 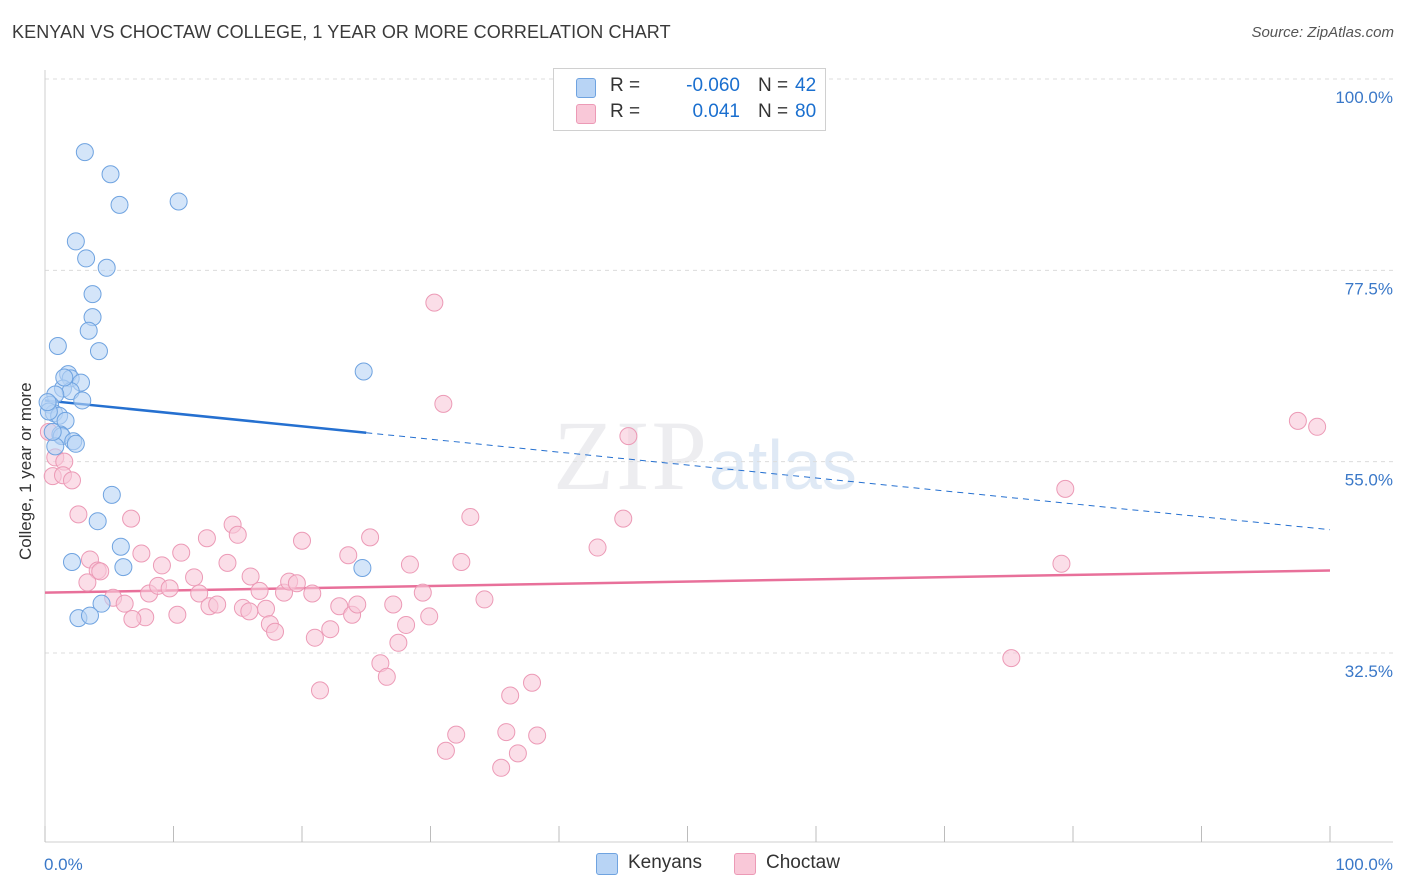 I want to click on kenyans-swatch, so click(x=586, y=88).